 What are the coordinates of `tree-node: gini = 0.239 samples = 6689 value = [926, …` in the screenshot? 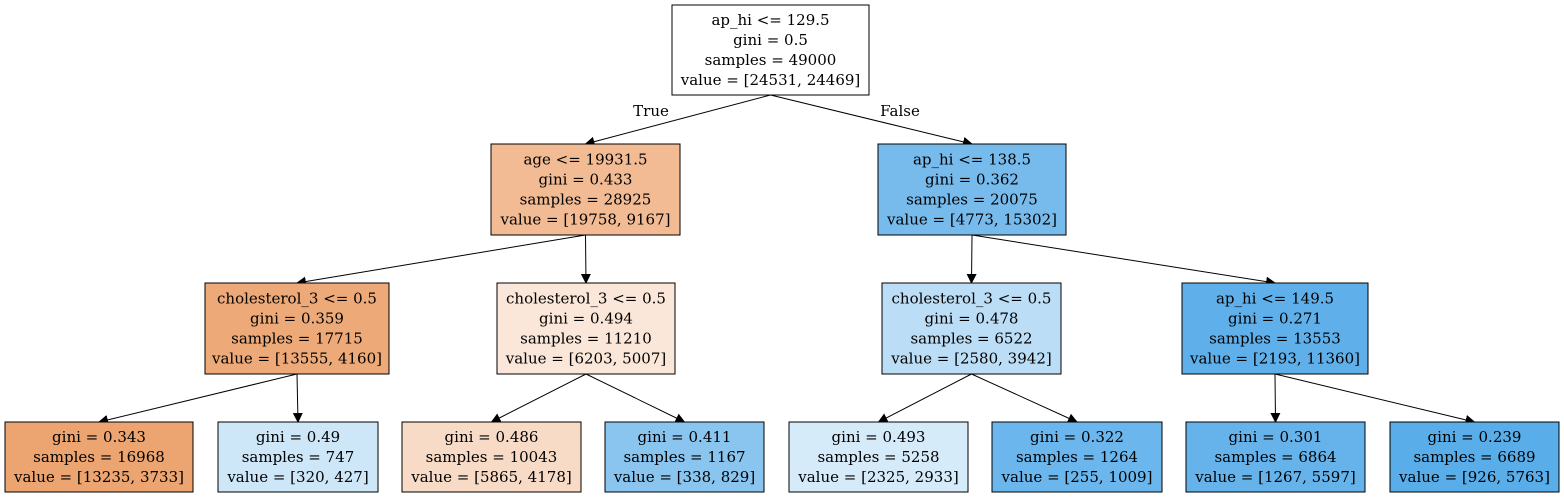 It's located at (1474, 457).